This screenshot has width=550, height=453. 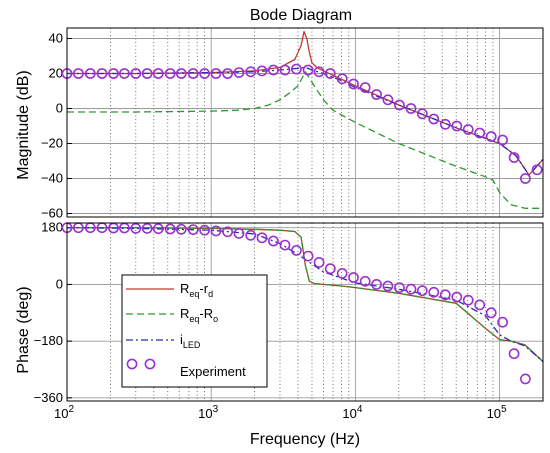 What do you see at coordinates (48, 397) in the screenshot?
I see `y-tick-label: −360` at bounding box center [48, 397].